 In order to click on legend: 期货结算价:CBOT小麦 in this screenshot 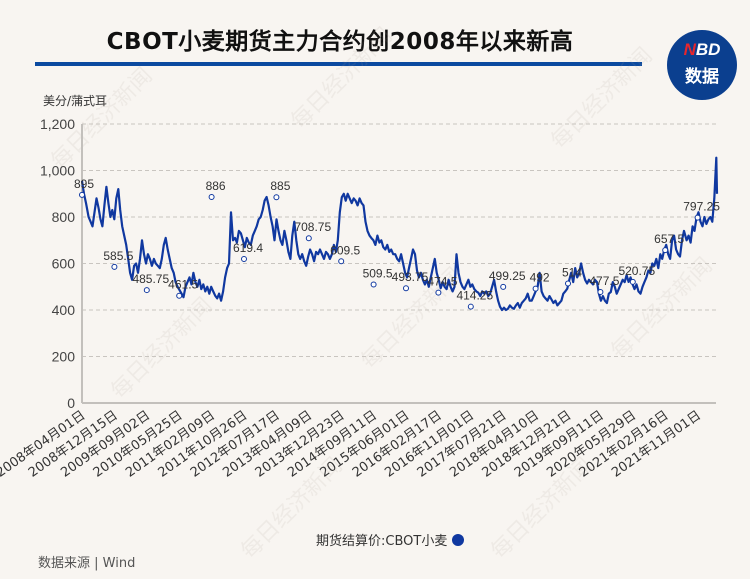, I will do `click(390, 539)`.